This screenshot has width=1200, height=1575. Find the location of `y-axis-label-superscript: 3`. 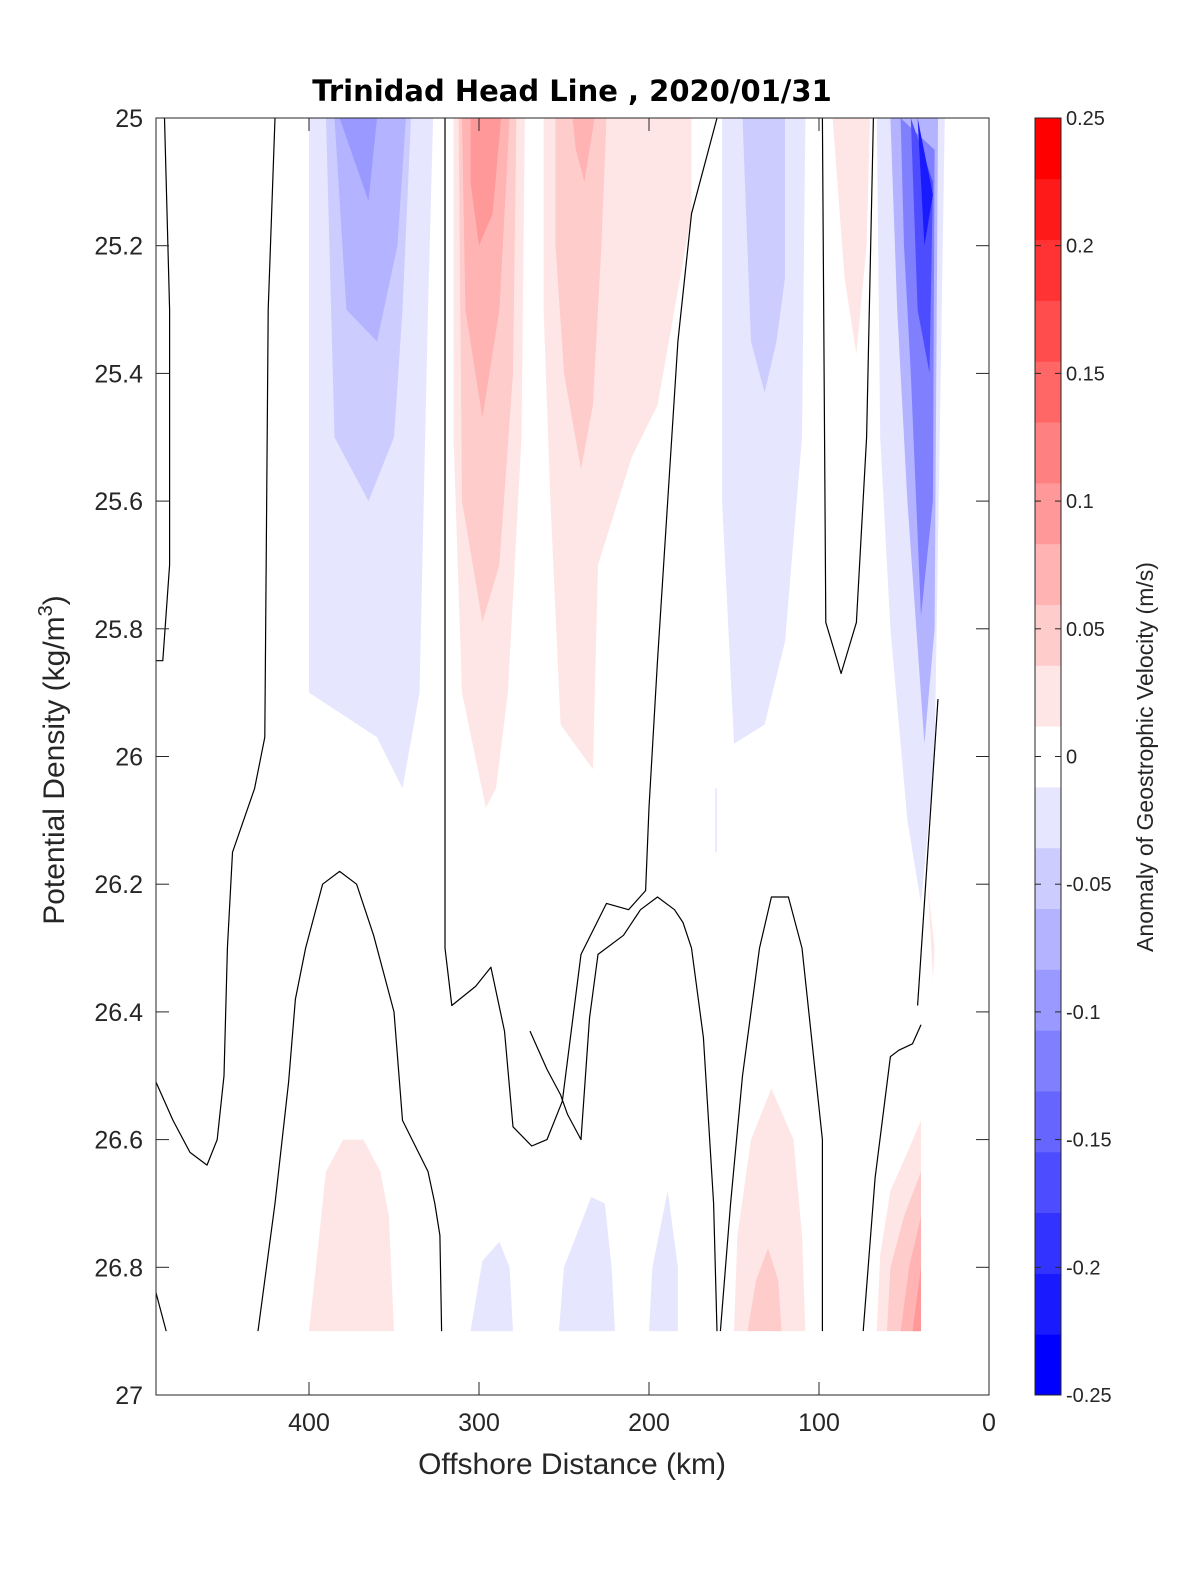

y-axis-label-superscript: 3 is located at coordinates (46, 610).